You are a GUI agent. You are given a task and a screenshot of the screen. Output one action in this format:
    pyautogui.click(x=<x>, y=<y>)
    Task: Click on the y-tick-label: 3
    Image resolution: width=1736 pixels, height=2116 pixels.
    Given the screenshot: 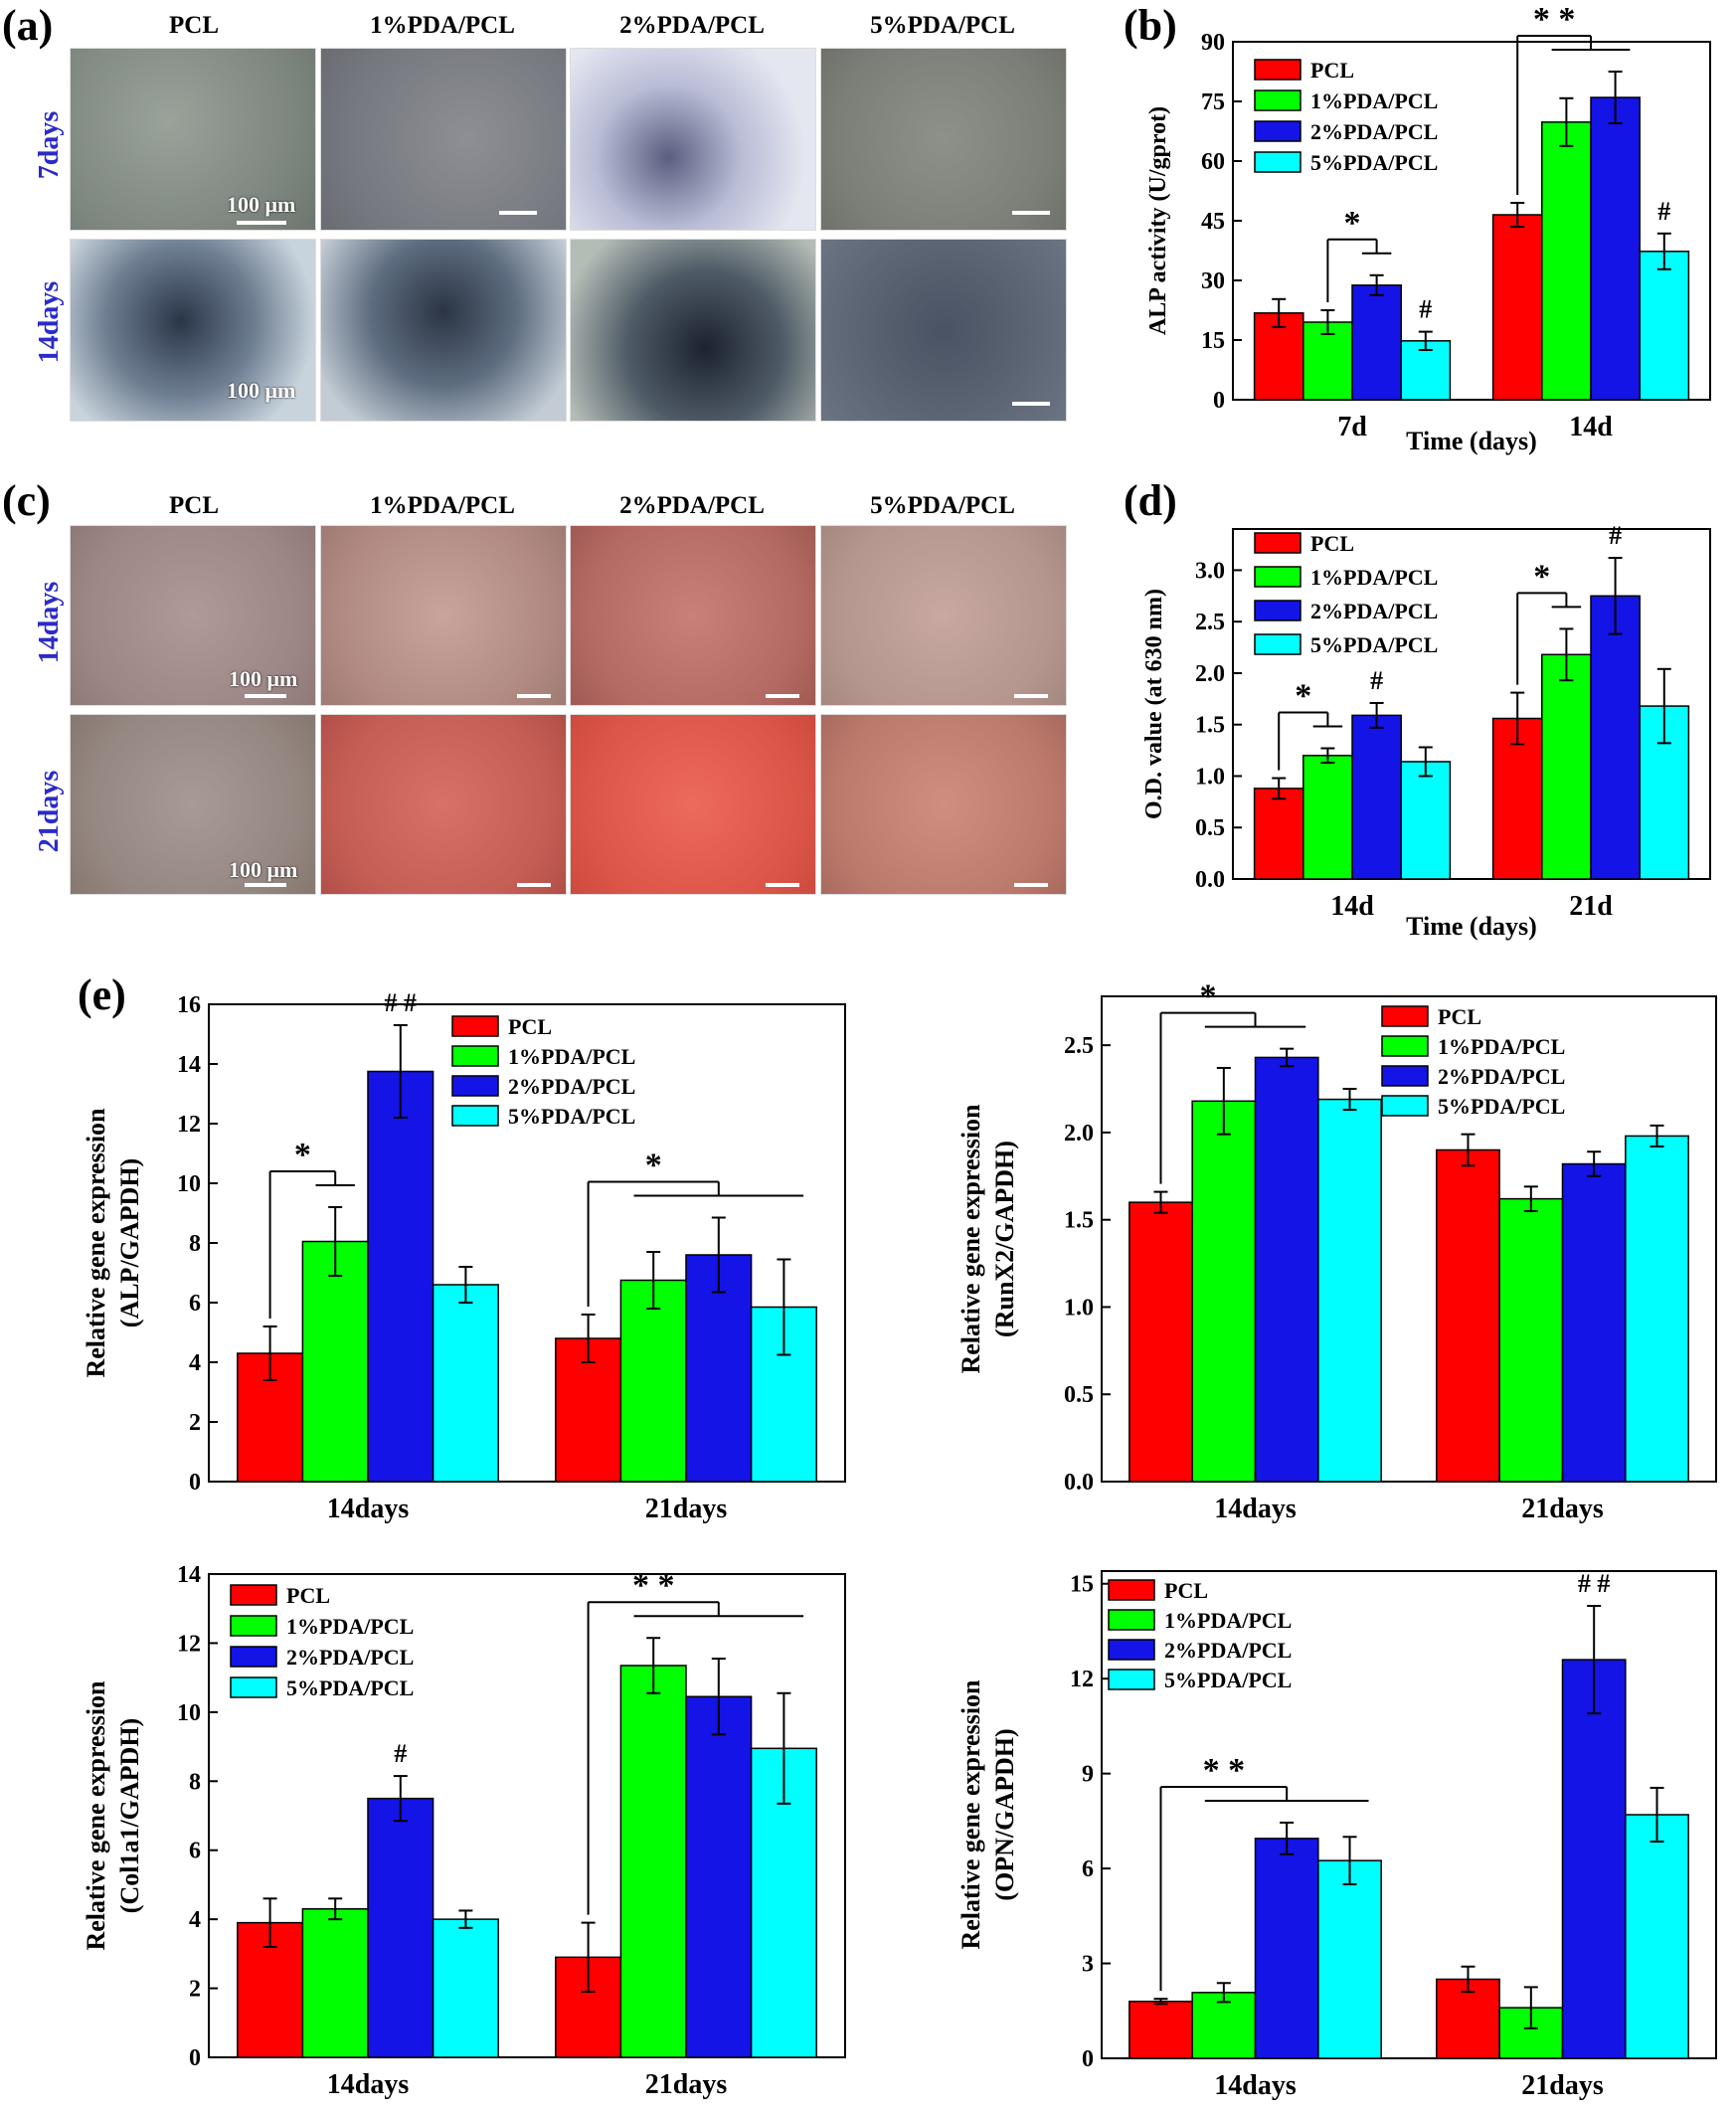 What is the action you would take?
    pyautogui.click(x=1088, y=1965)
    